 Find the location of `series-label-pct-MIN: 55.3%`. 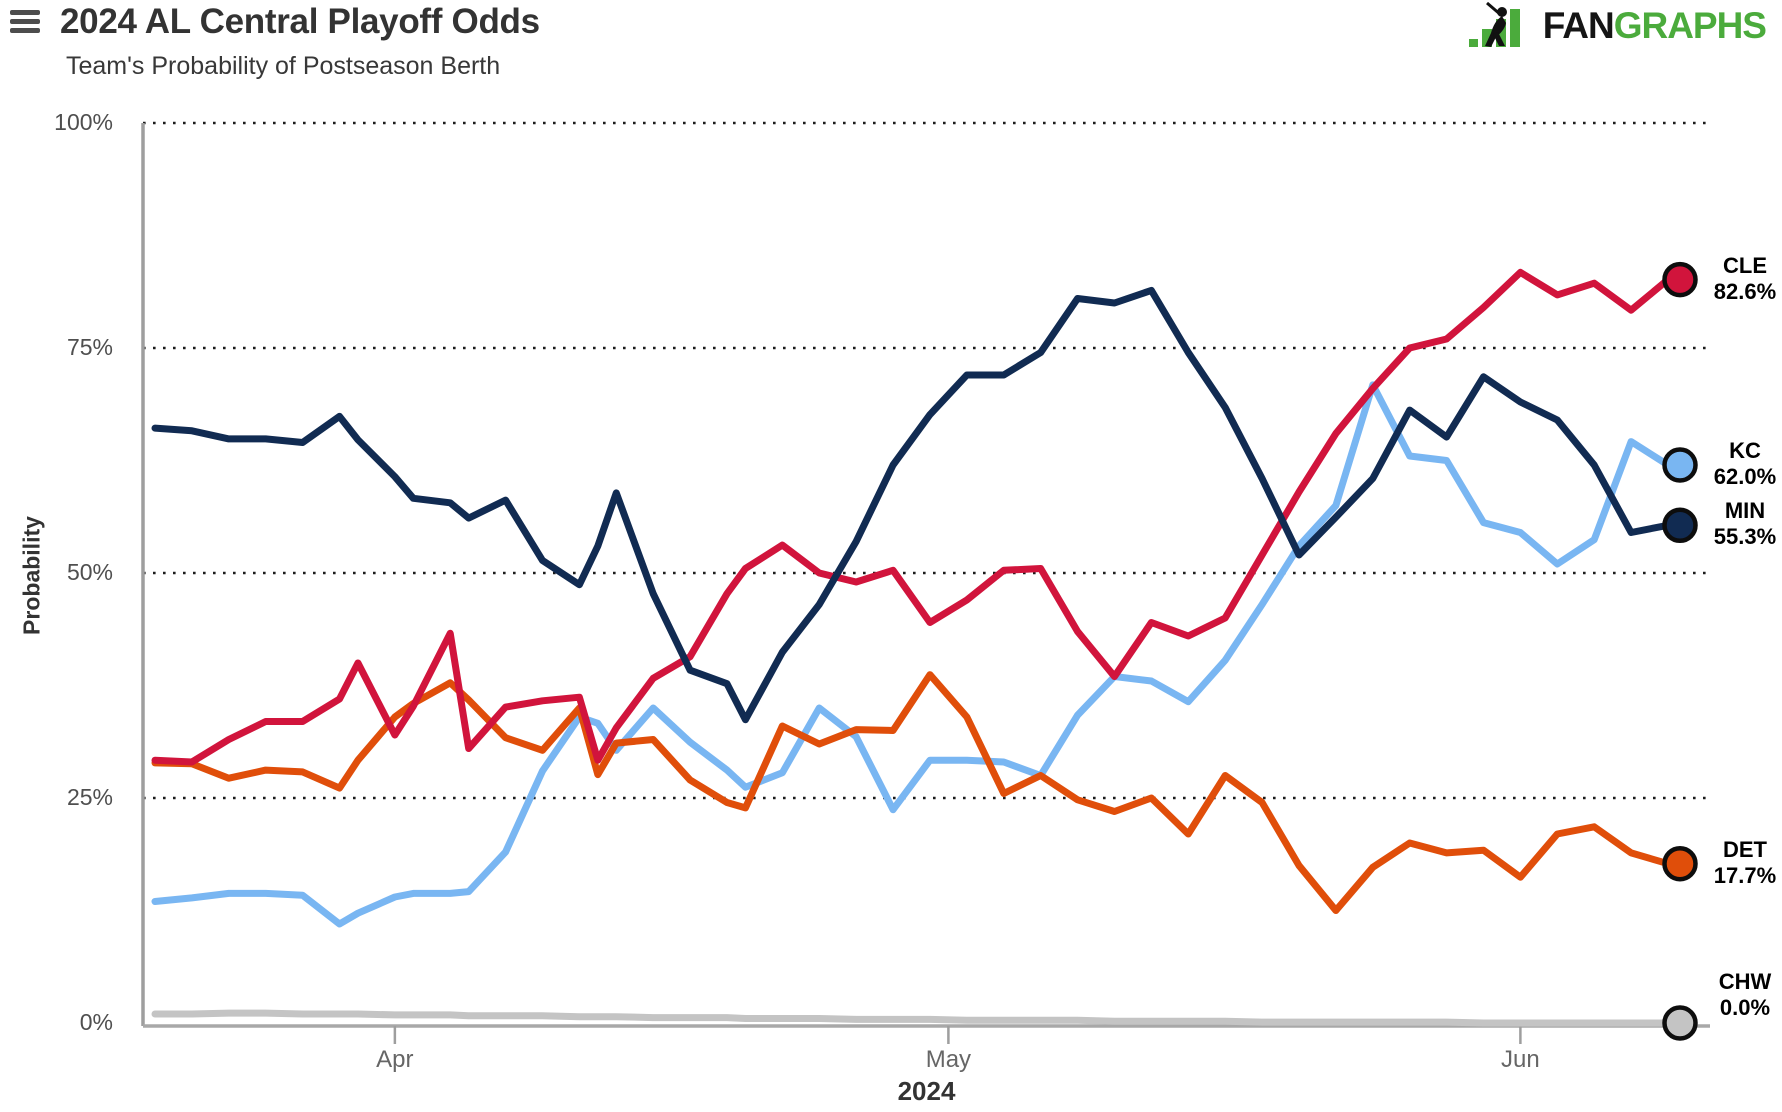

series-label-pct-MIN: 55.3% is located at coordinates (1745, 537).